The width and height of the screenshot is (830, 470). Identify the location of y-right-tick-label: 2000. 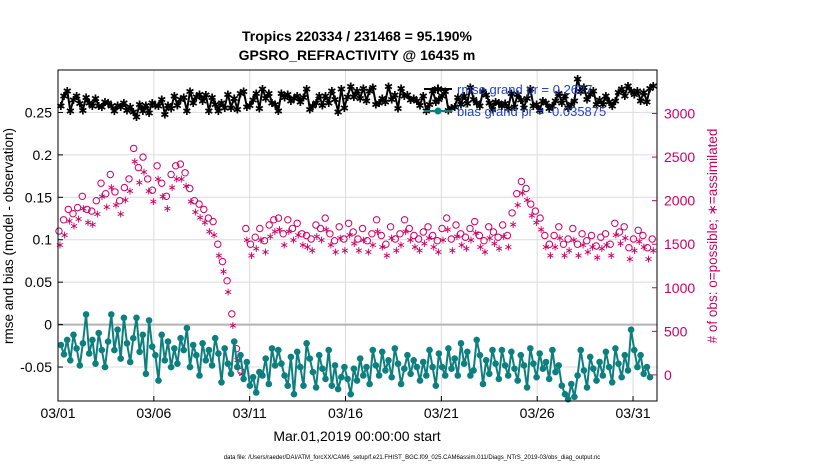
(679, 201).